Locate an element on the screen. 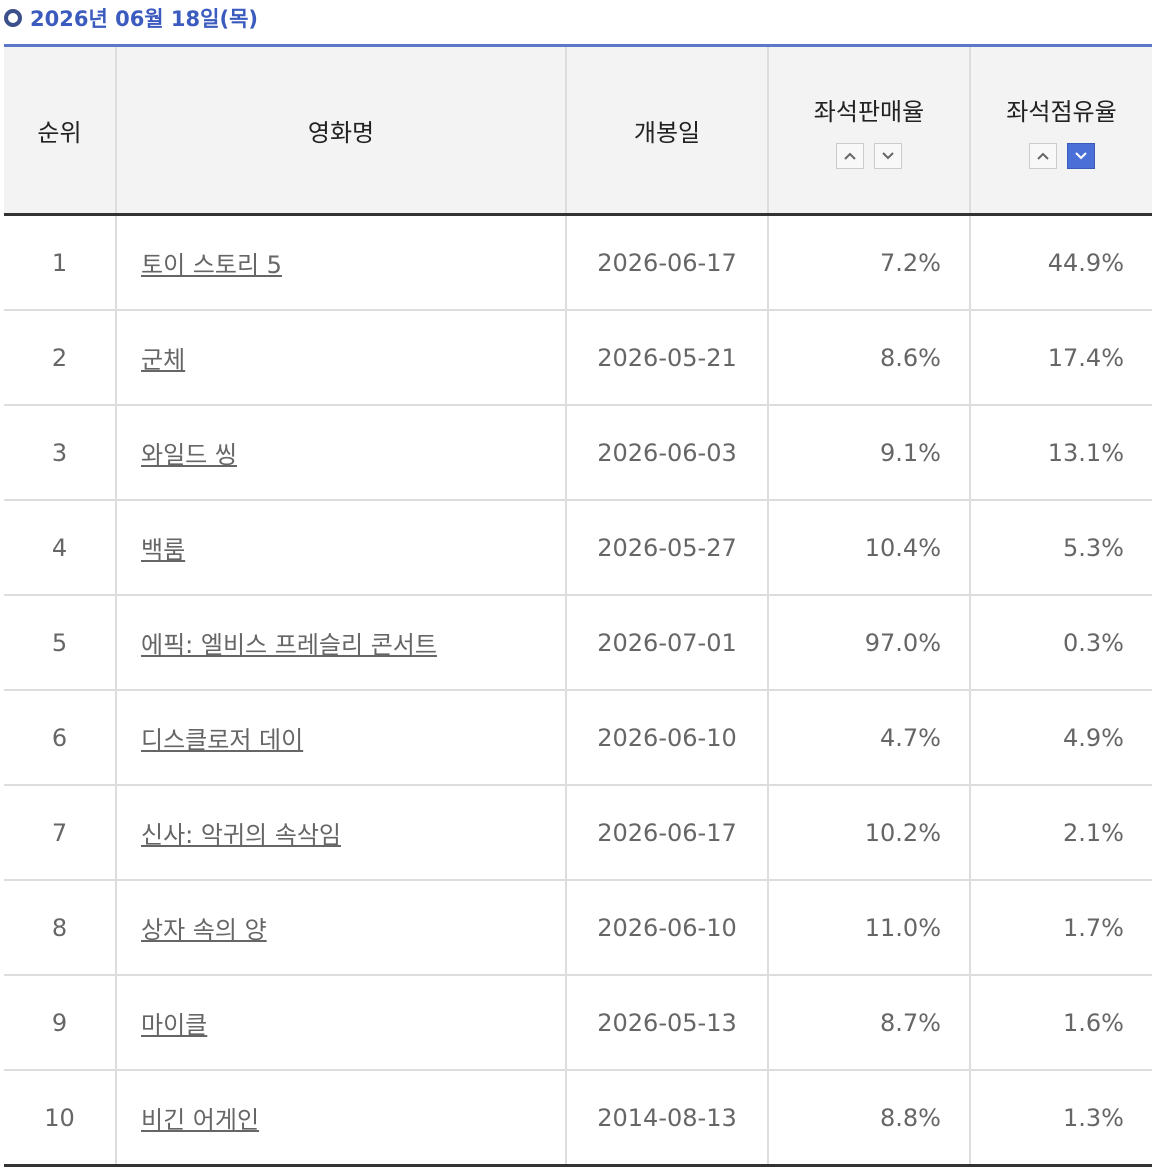 The width and height of the screenshot is (1153, 1167). table-row: 4 백룸 2026-05-27 10.4% 5.3% is located at coordinates (578, 547).